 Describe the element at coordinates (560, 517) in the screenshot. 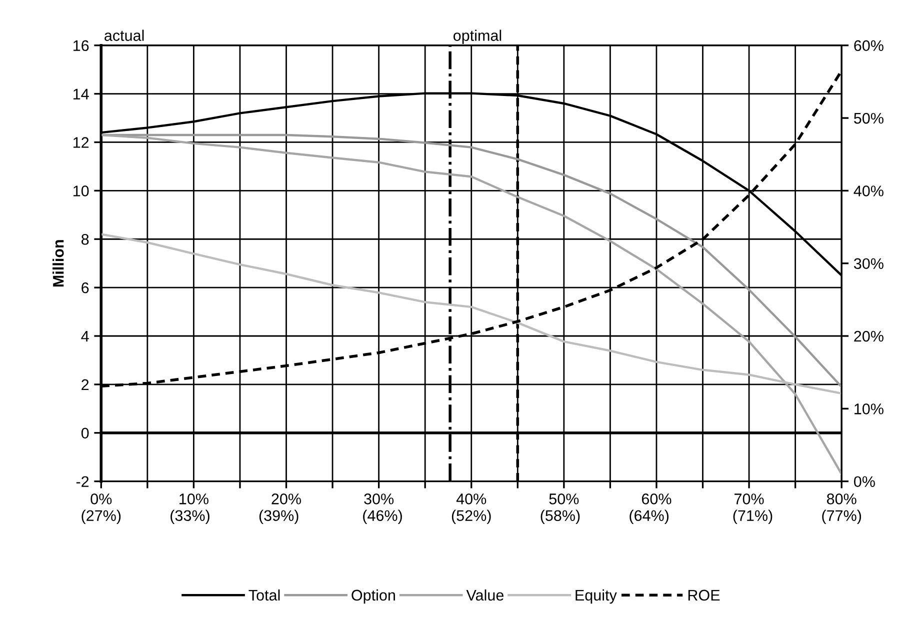

I see `x2-tick-label: (58%)` at that location.